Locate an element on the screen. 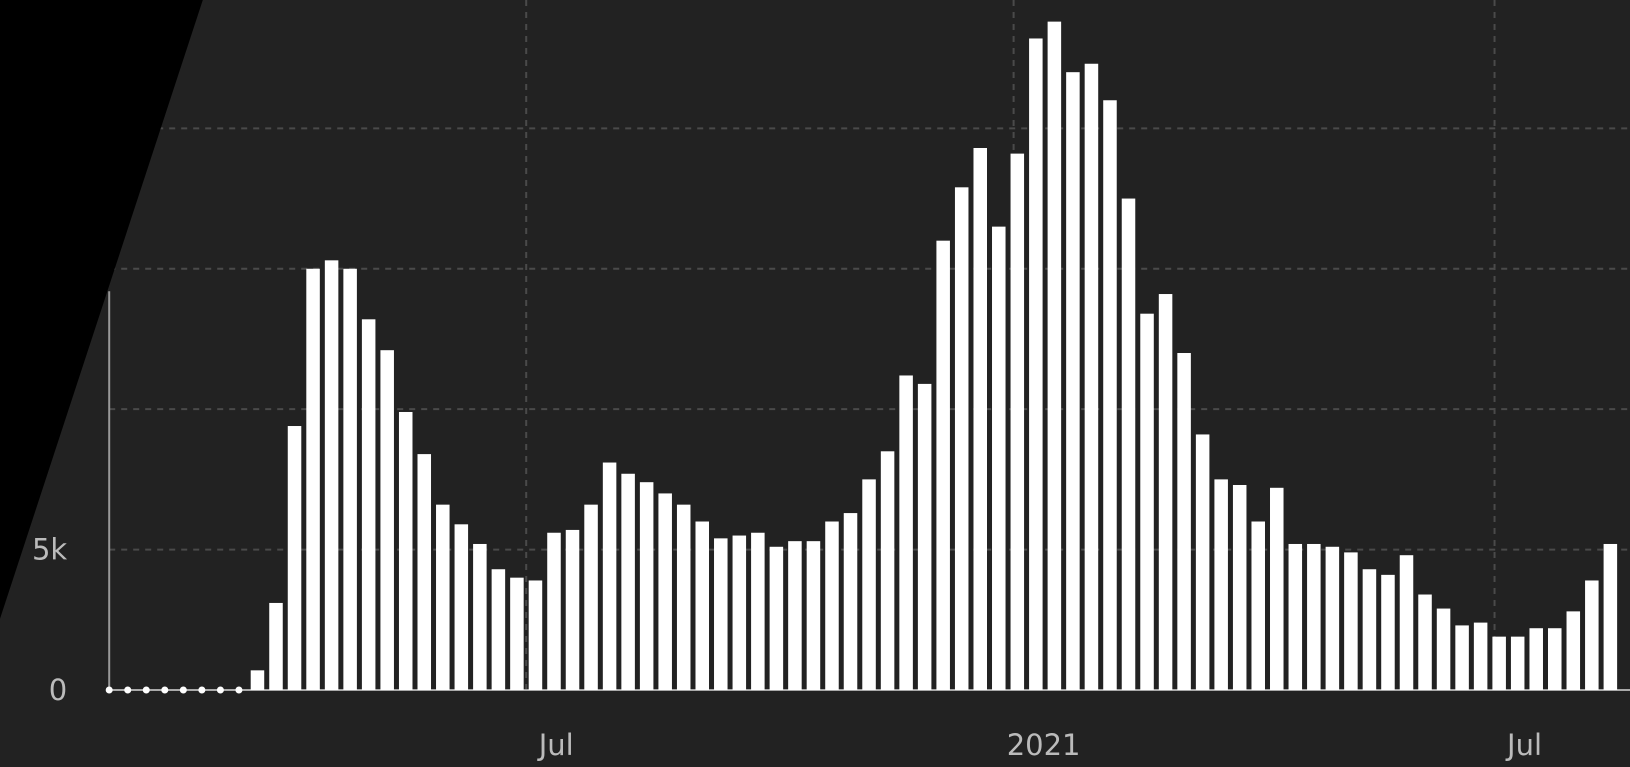  y-tick-label: 0 is located at coordinates (58, 690).